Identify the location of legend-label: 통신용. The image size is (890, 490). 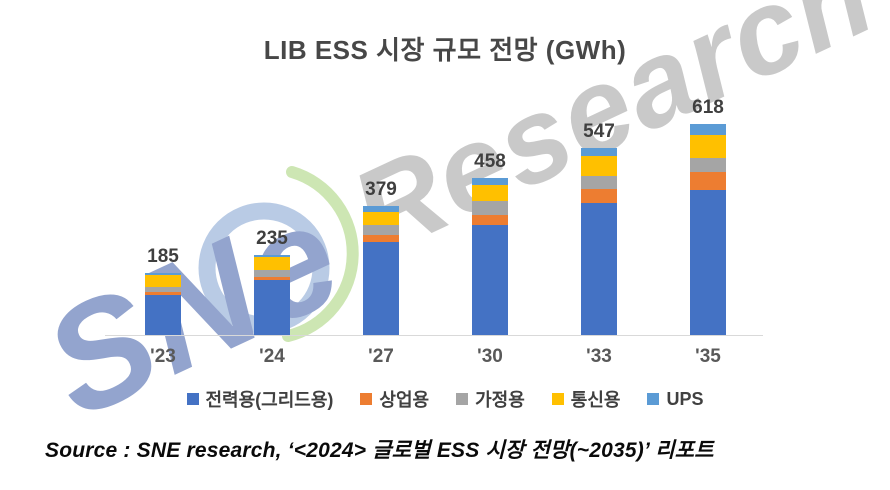
(595, 400).